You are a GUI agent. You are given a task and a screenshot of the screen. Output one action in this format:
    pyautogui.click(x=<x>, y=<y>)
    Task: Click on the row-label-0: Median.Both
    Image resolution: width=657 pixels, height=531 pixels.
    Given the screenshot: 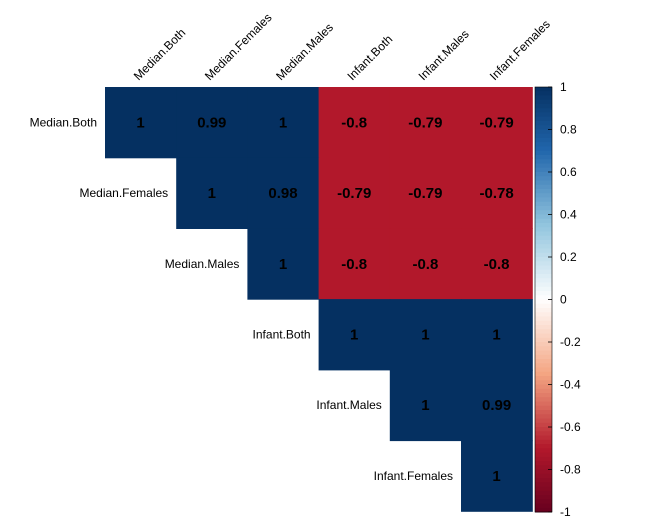 What is the action you would take?
    pyautogui.click(x=63, y=122)
    